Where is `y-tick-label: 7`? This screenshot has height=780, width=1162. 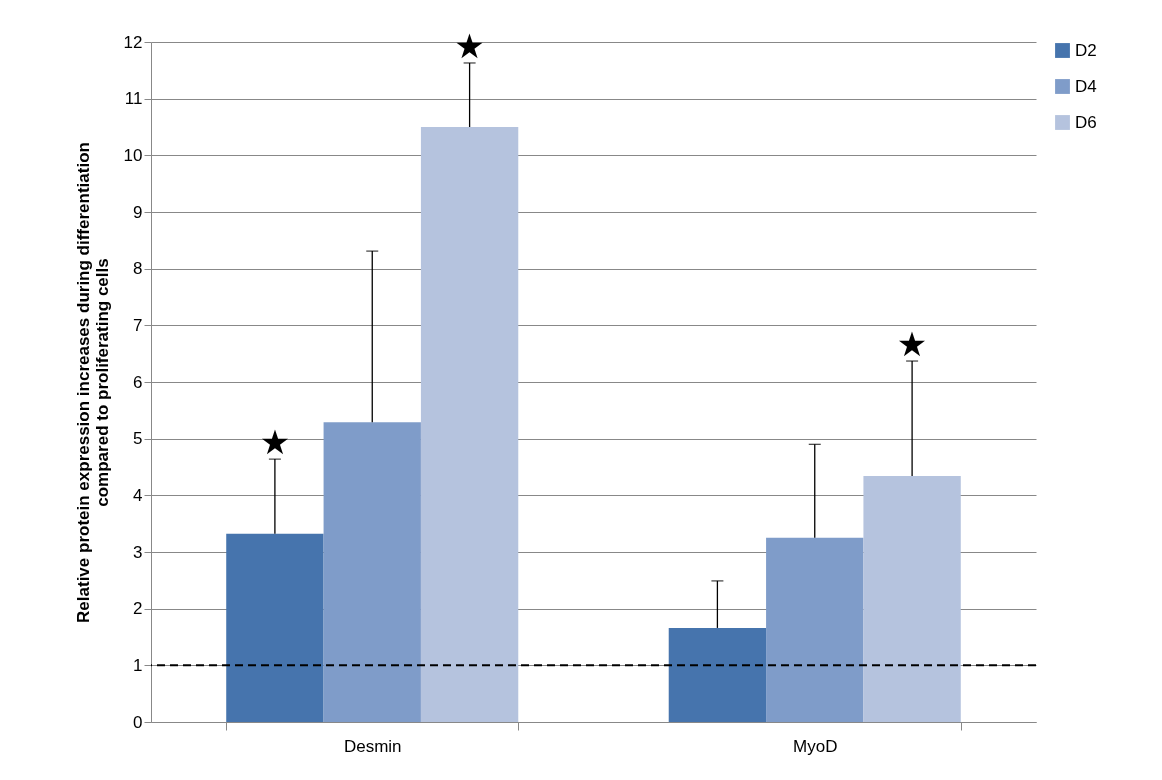 y-tick-label: 7 is located at coordinates (138, 325).